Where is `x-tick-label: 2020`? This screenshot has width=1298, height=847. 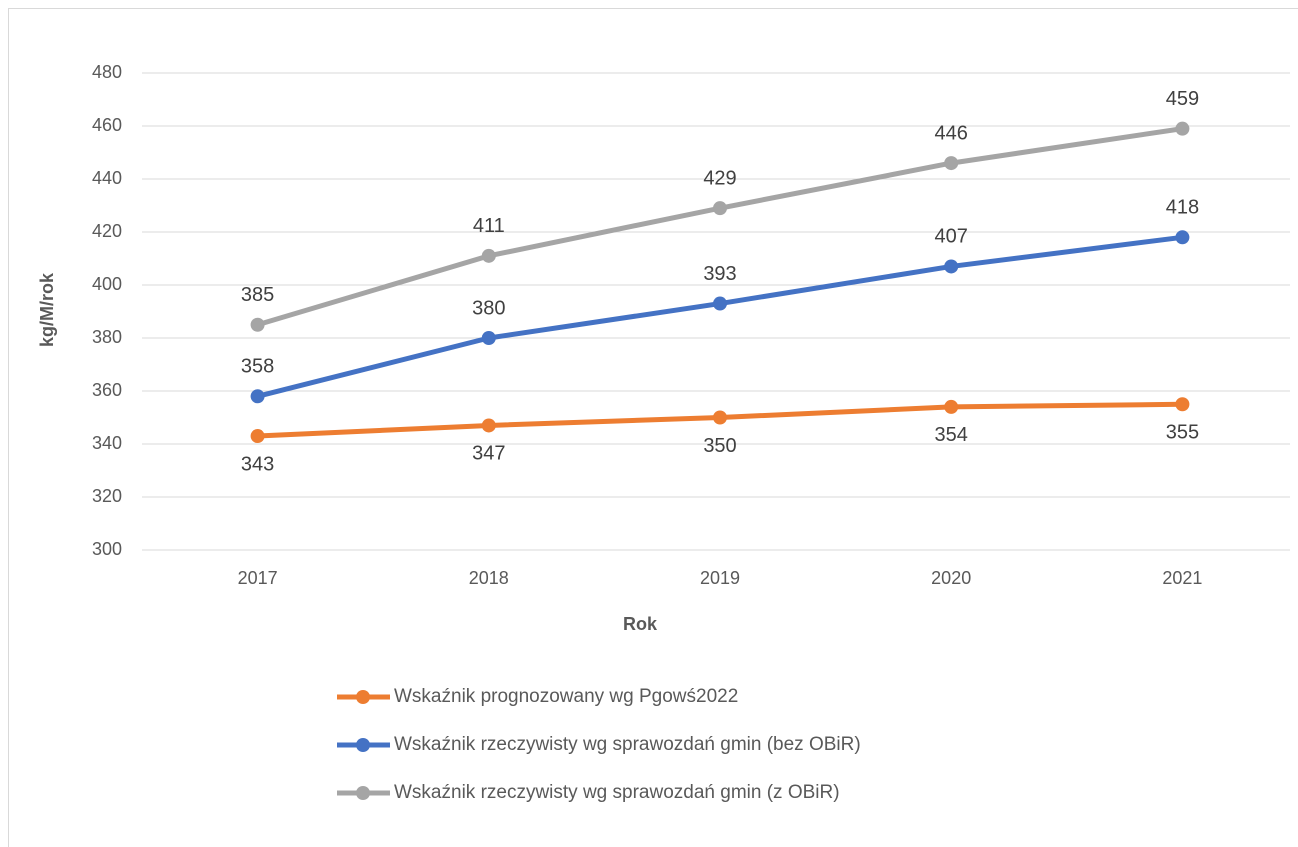 x-tick-label: 2020 is located at coordinates (951, 578).